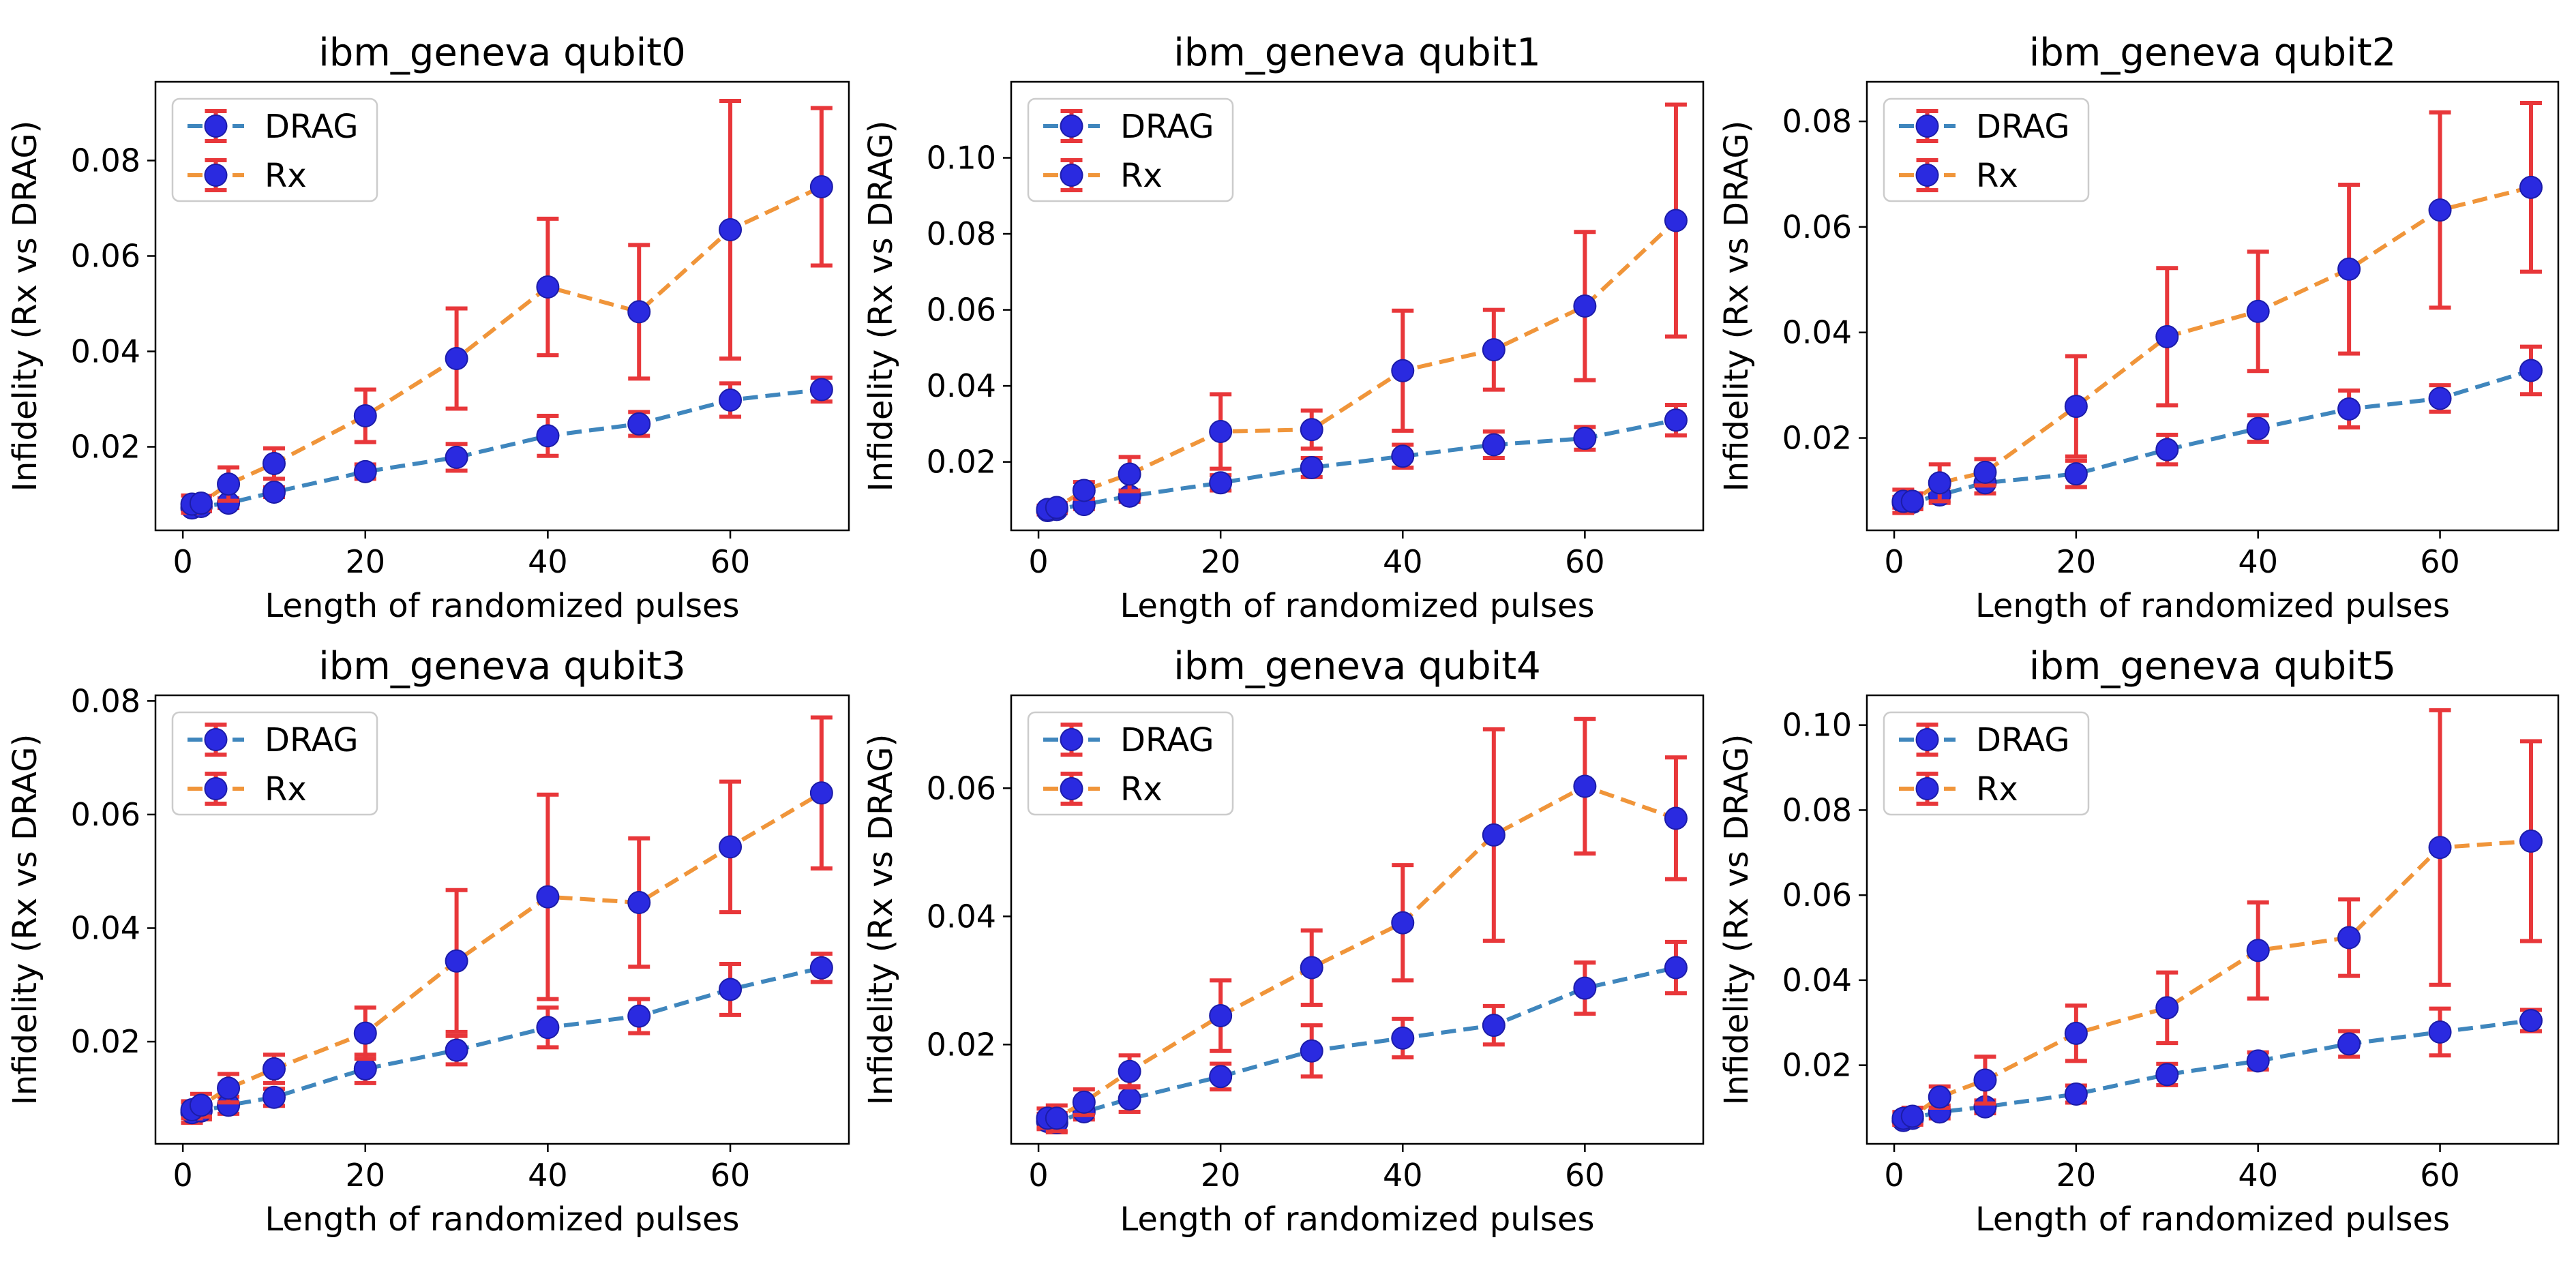  I want to click on legend-item-drag: DRAG, so click(273, 127).